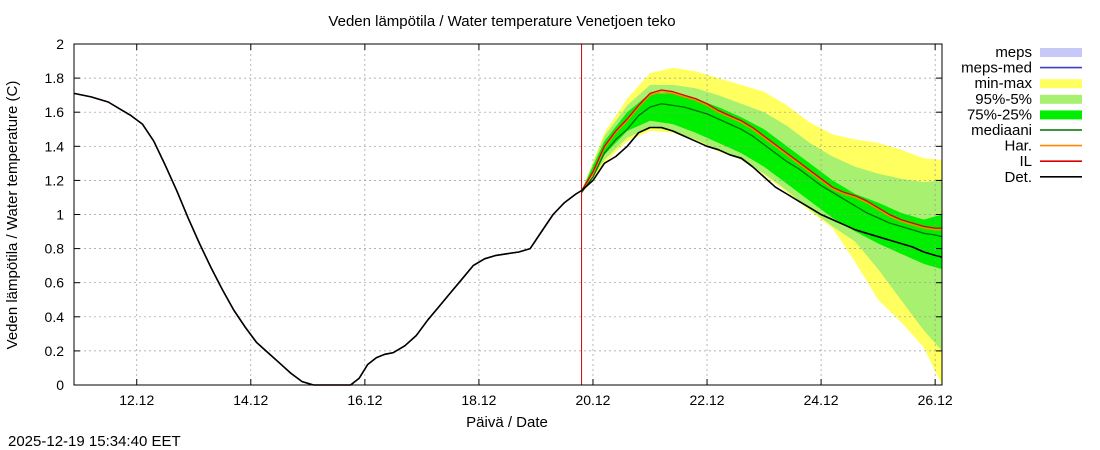  I want to click on x-tick-label: 14.12, so click(250, 400).